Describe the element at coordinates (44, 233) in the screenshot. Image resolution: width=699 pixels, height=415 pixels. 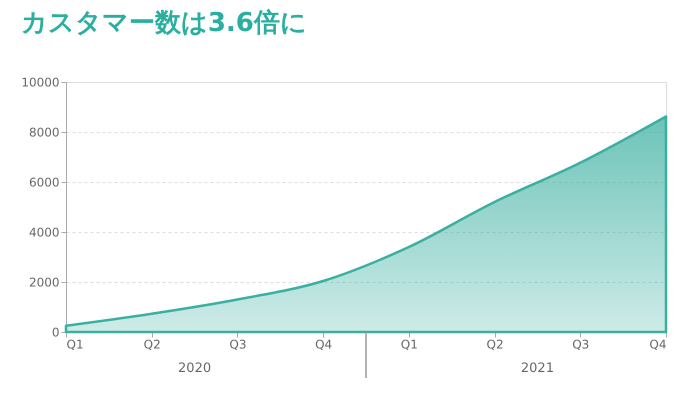
I see `y-tick-label: 4000` at that location.